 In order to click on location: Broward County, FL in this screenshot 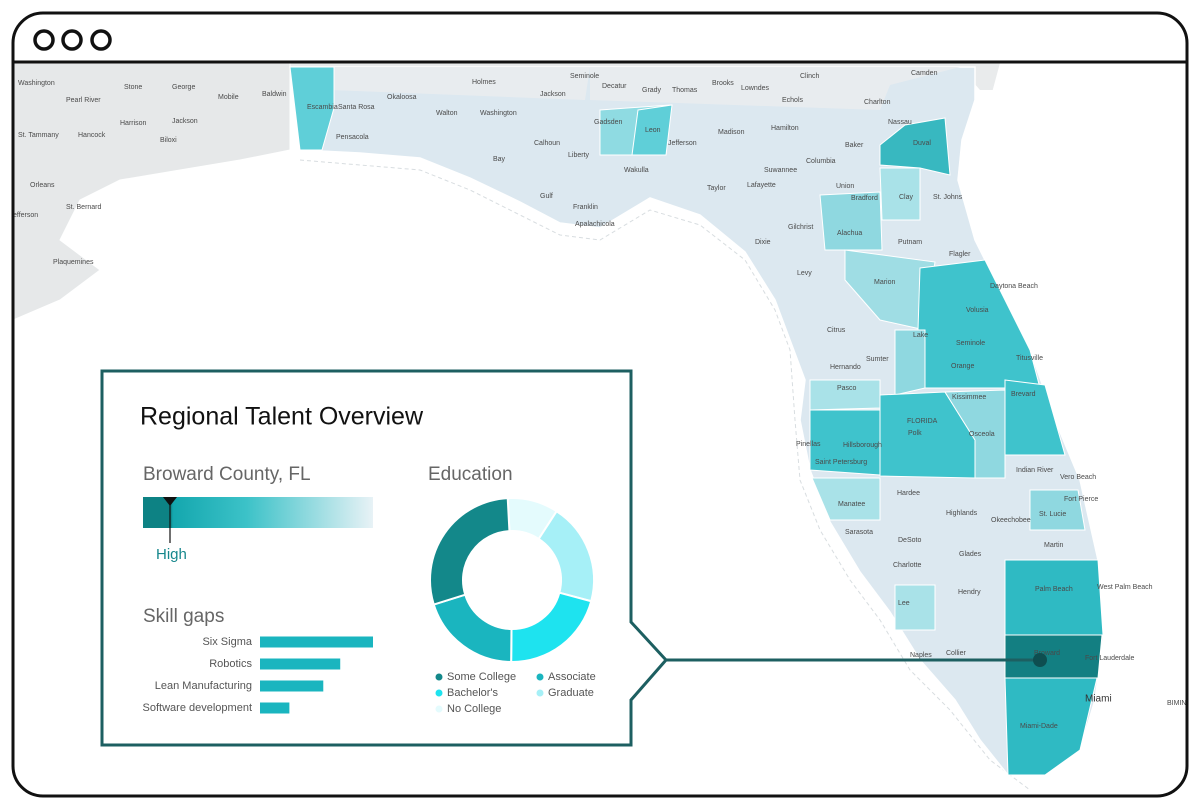, I will do `click(227, 474)`.